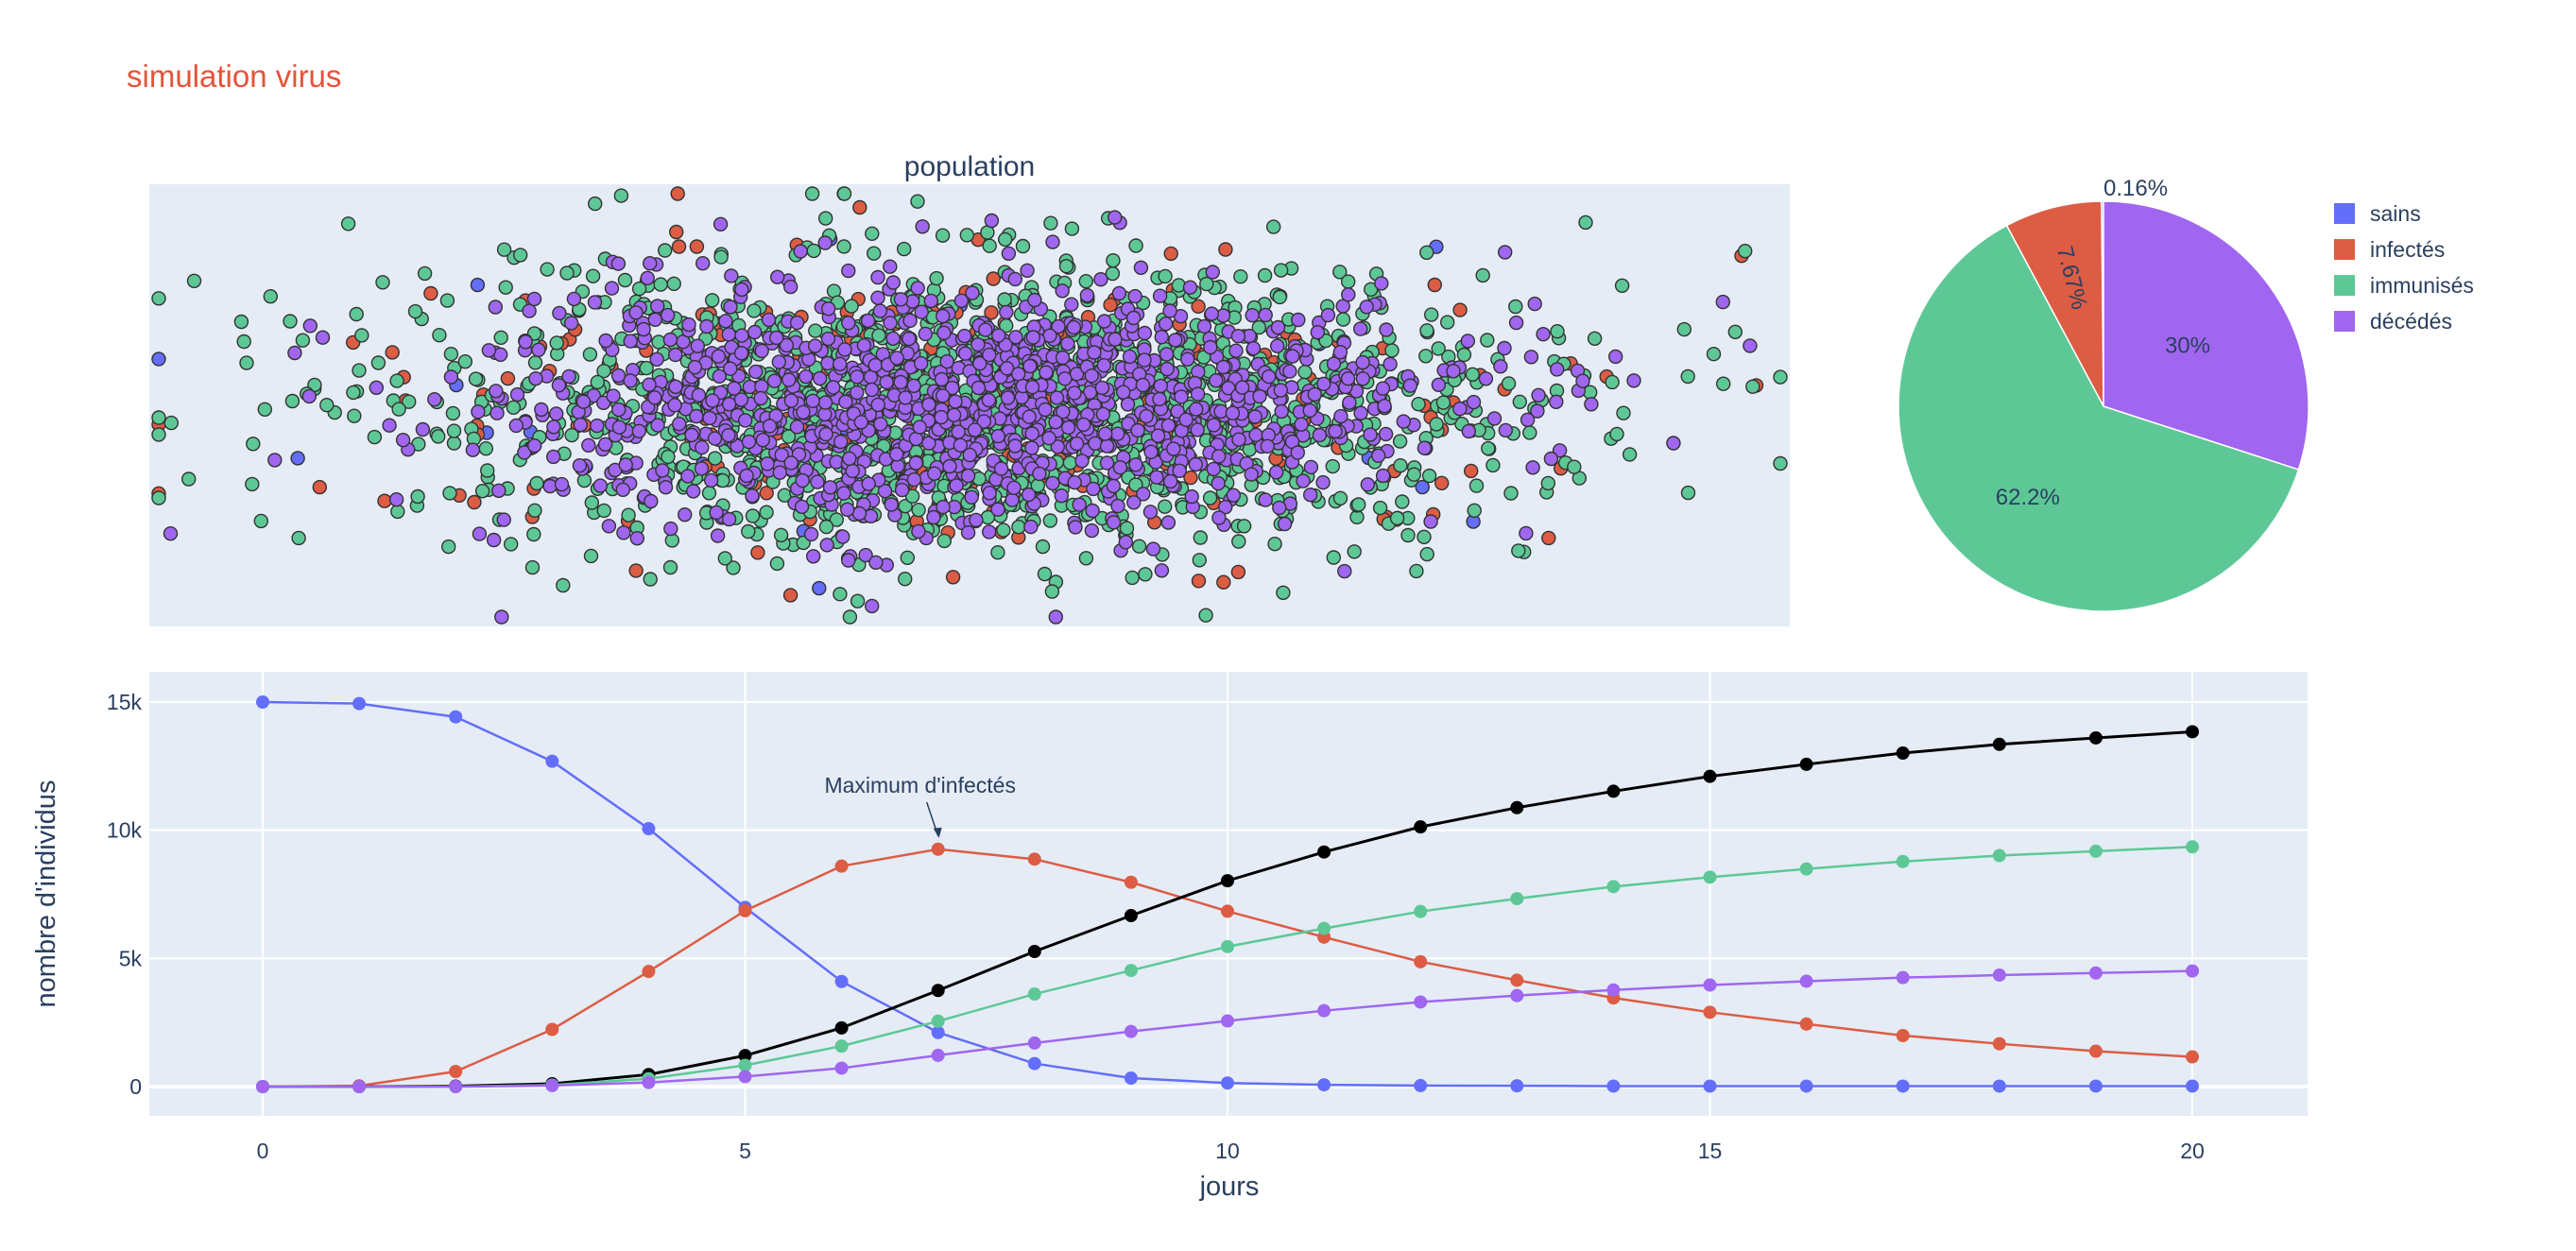 The width and height of the screenshot is (2576, 1251). I want to click on legend-swatch-decedes, so click(2344, 321).